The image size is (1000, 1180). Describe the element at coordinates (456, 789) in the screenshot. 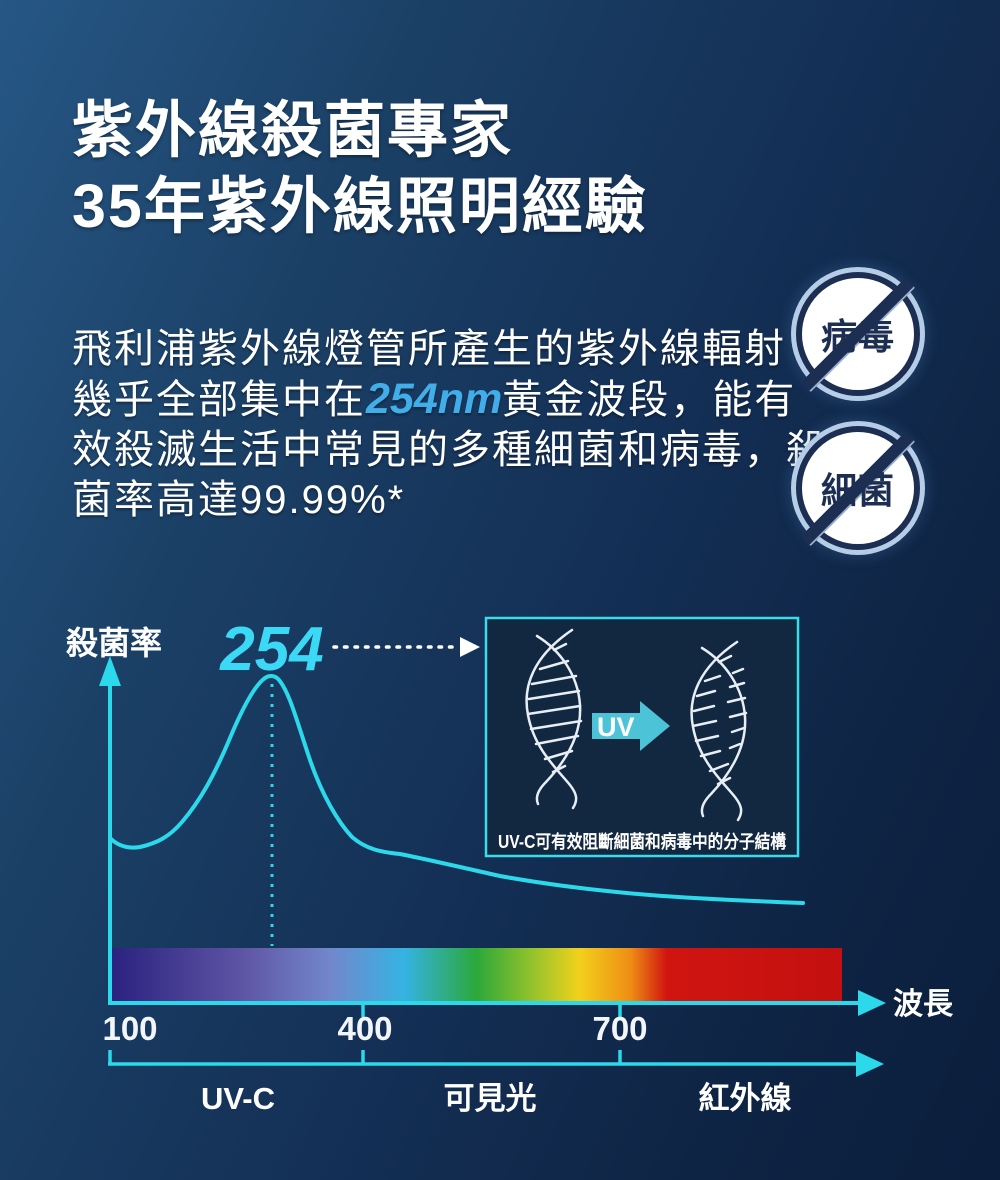

I see `germicidal-curve` at that location.